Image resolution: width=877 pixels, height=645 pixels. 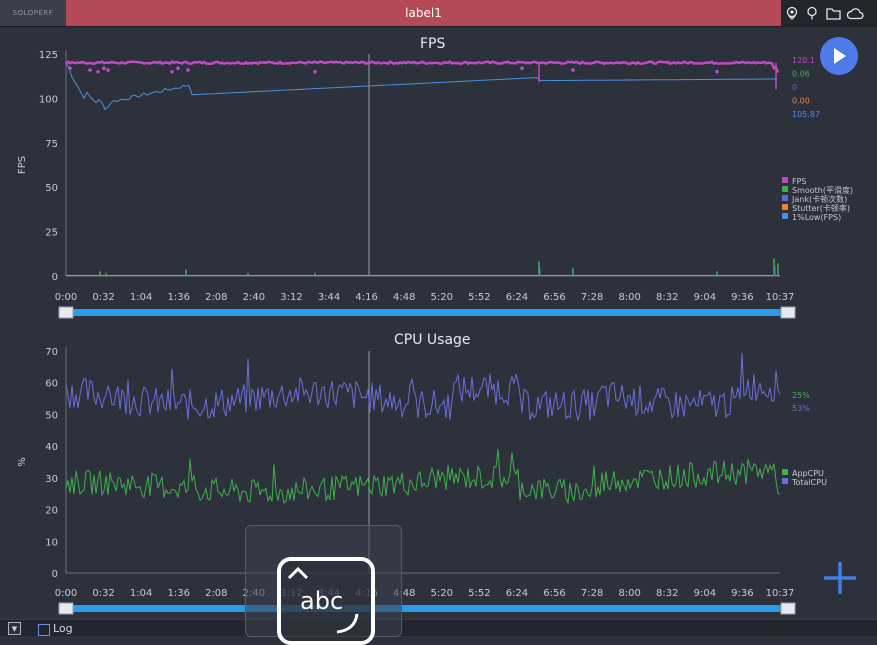 I want to click on legend-label: TotalCPU, so click(x=809, y=482).